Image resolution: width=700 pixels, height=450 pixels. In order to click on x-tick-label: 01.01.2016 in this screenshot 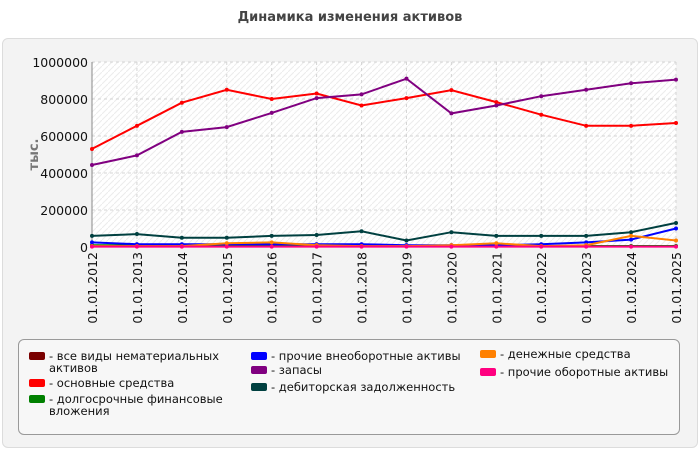, I will do `click(272, 288)`.